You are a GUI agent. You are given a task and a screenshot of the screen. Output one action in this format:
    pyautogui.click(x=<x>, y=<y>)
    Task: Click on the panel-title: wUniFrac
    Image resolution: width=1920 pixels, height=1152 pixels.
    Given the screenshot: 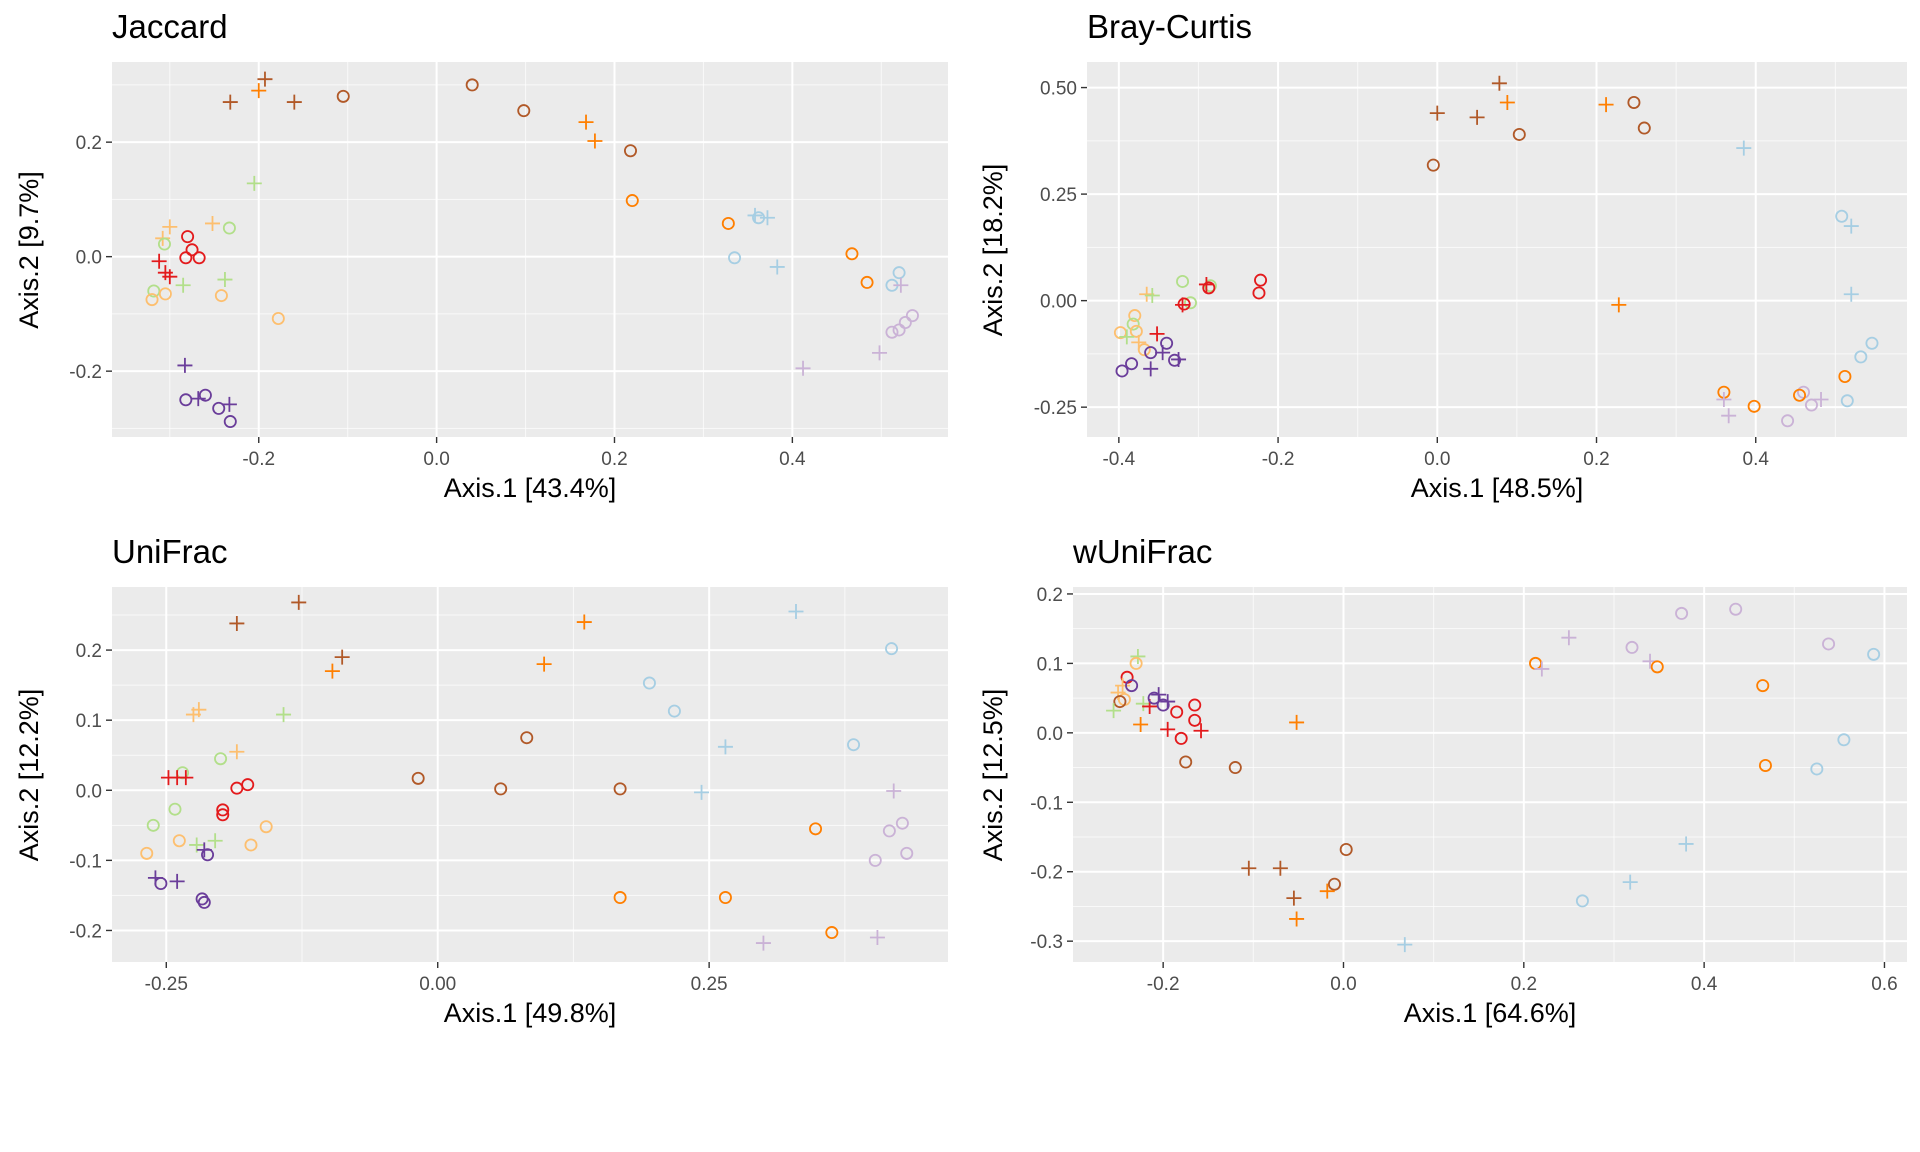 What is the action you would take?
    pyautogui.click(x=1142, y=551)
    